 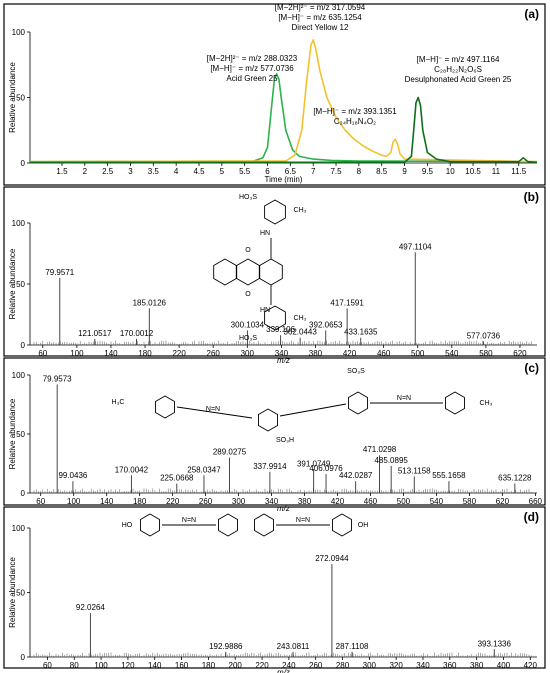 I want to click on peak-label: 225.0668, so click(x=177, y=478).